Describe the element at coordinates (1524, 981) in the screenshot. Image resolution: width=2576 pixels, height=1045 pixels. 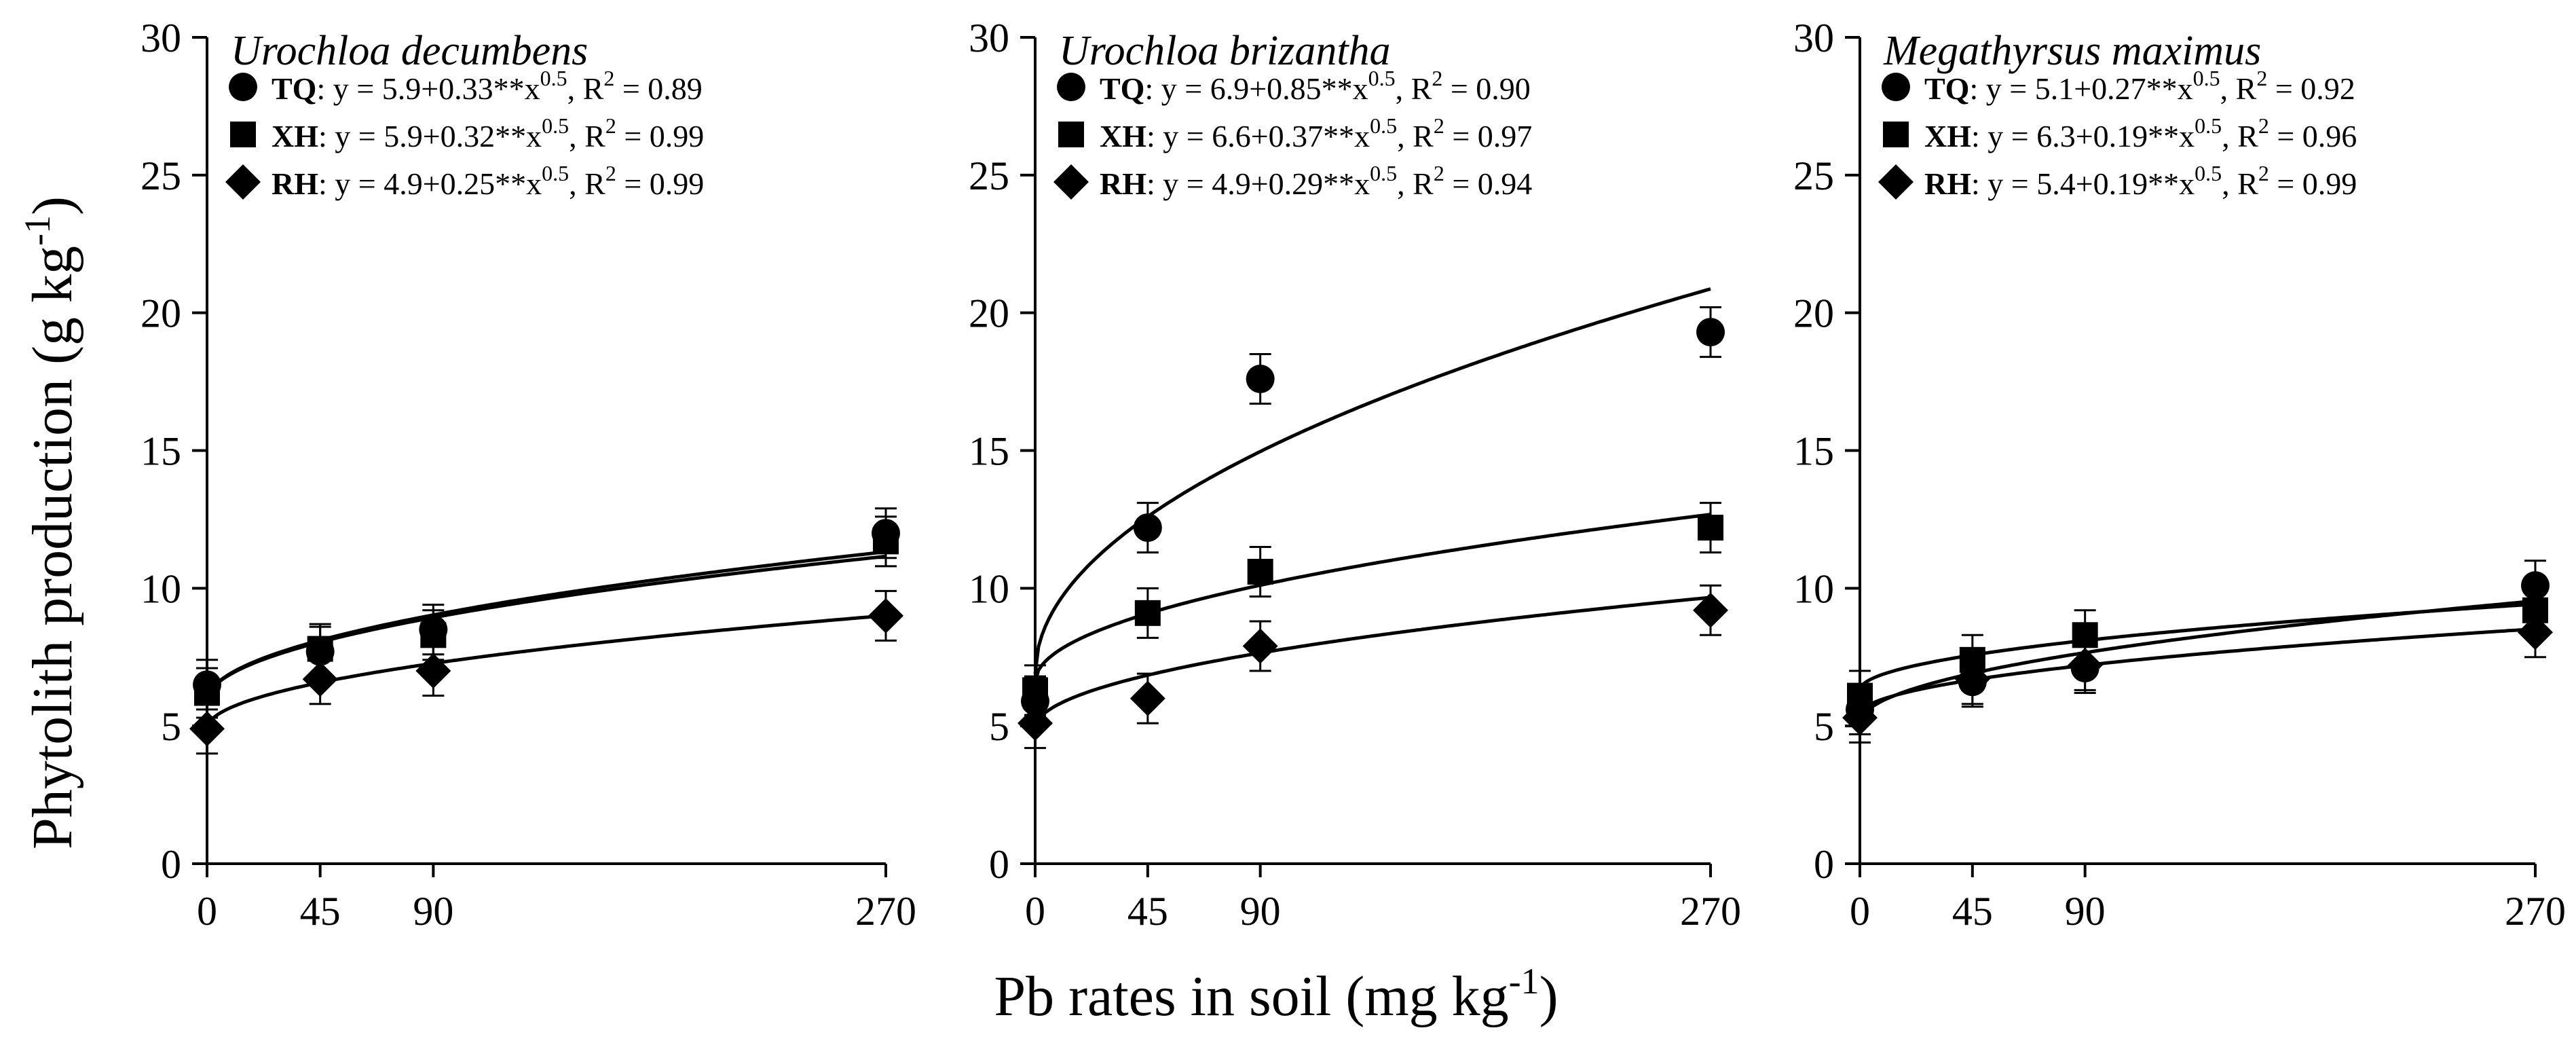
I see `x-axis-label-sup: -1` at that location.